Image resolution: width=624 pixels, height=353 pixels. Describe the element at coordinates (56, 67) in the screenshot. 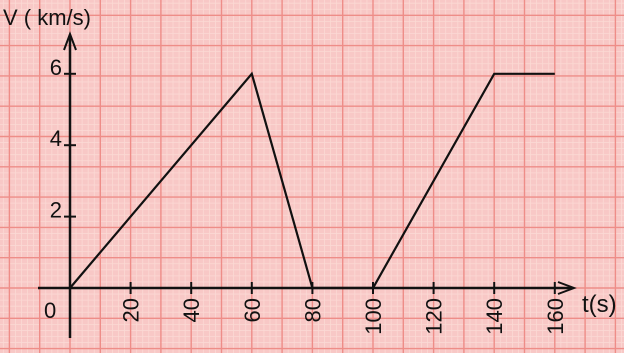

I see `y-tick-label: 6` at that location.